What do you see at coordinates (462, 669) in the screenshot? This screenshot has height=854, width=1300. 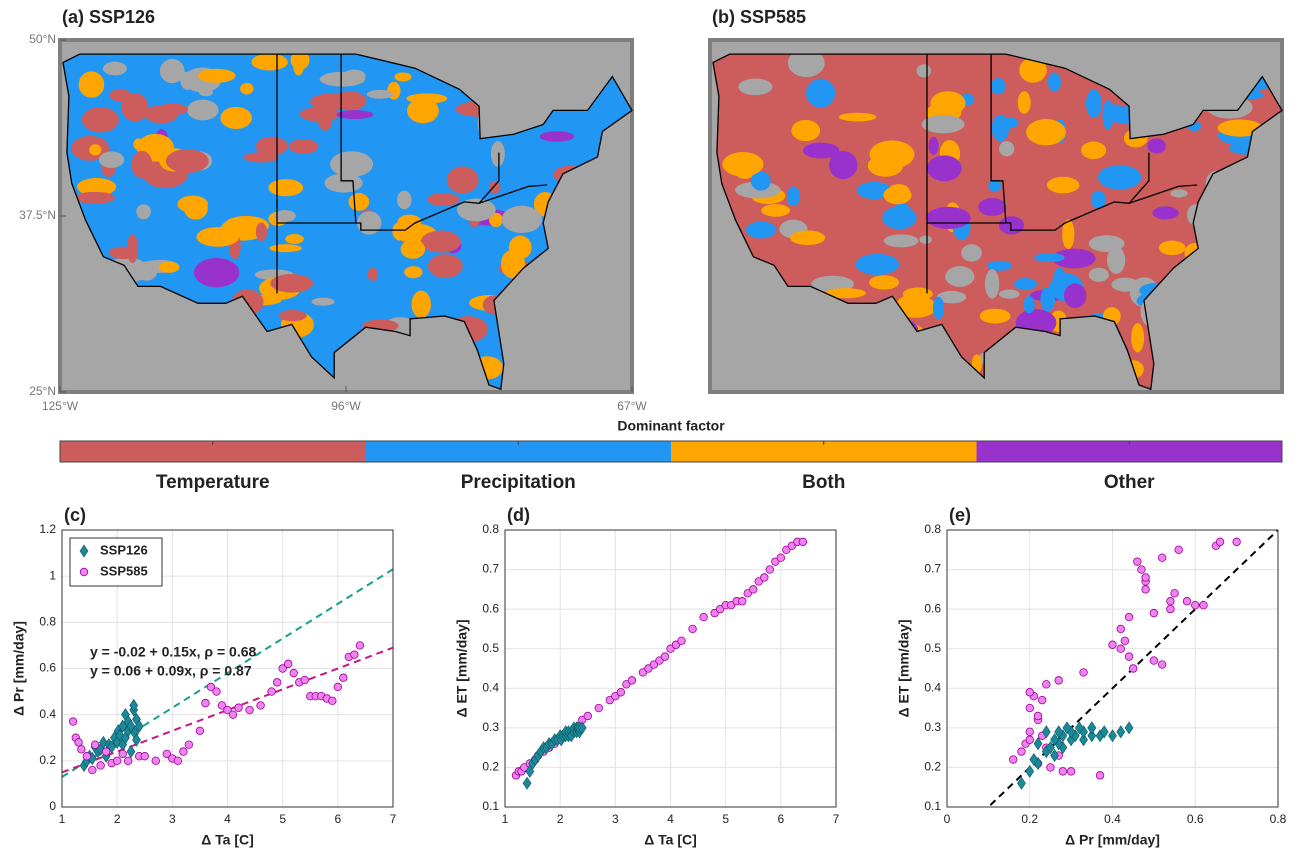 I see `y-axis-label: Δ ET [mm/day]` at bounding box center [462, 669].